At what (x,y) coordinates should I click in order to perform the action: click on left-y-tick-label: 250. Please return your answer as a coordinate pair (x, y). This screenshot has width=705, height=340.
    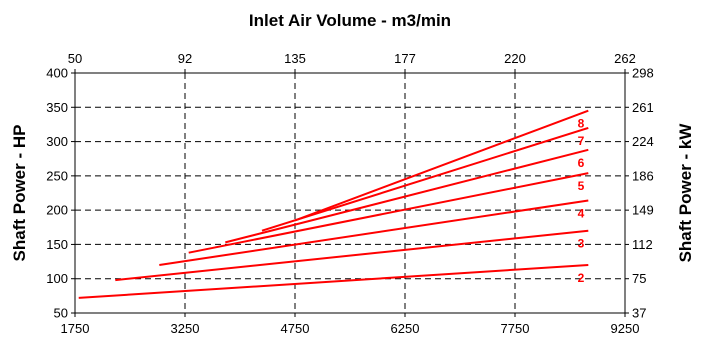
    Looking at the image, I should click on (57, 175).